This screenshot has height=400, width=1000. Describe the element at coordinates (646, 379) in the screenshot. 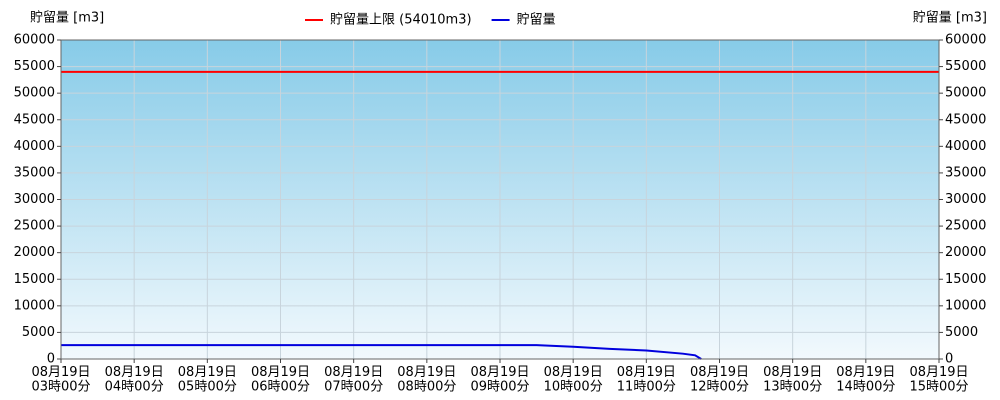

I see `x-tick-label: 08月19日 11時00分` at that location.